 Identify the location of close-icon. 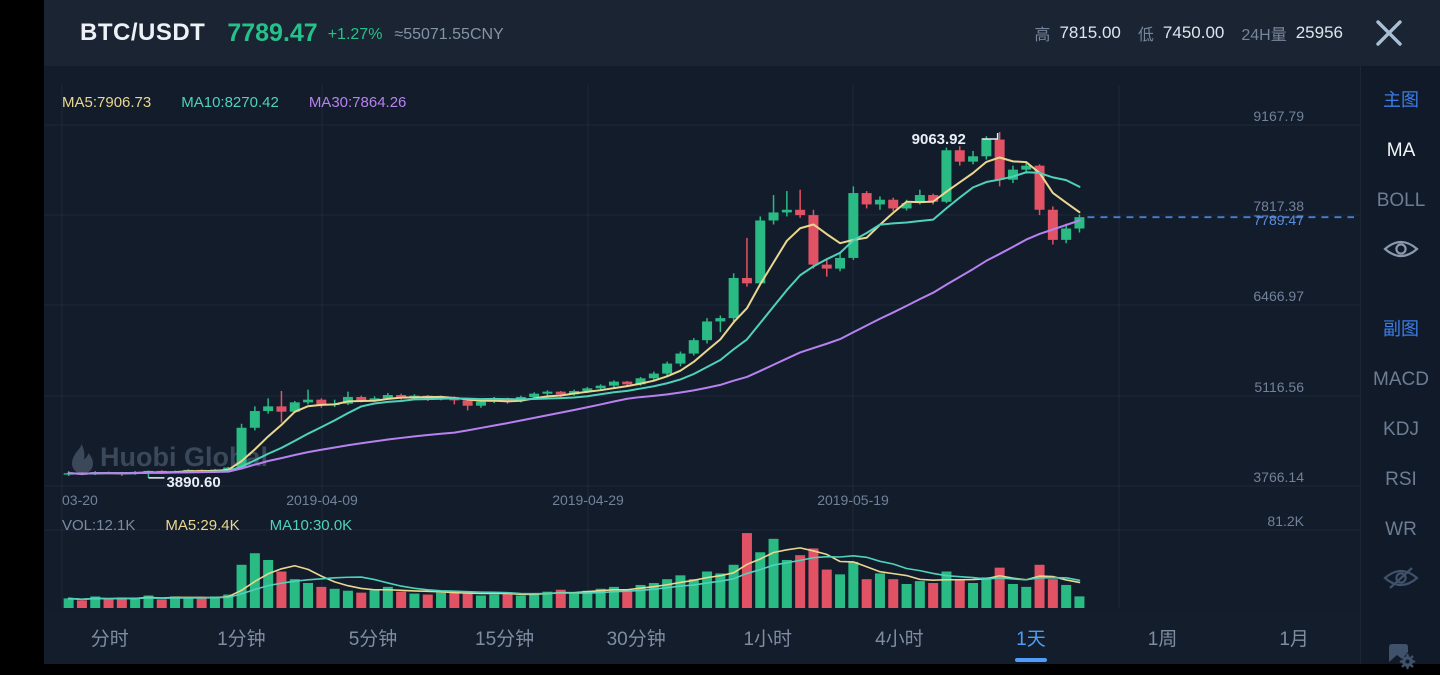
(1389, 33).